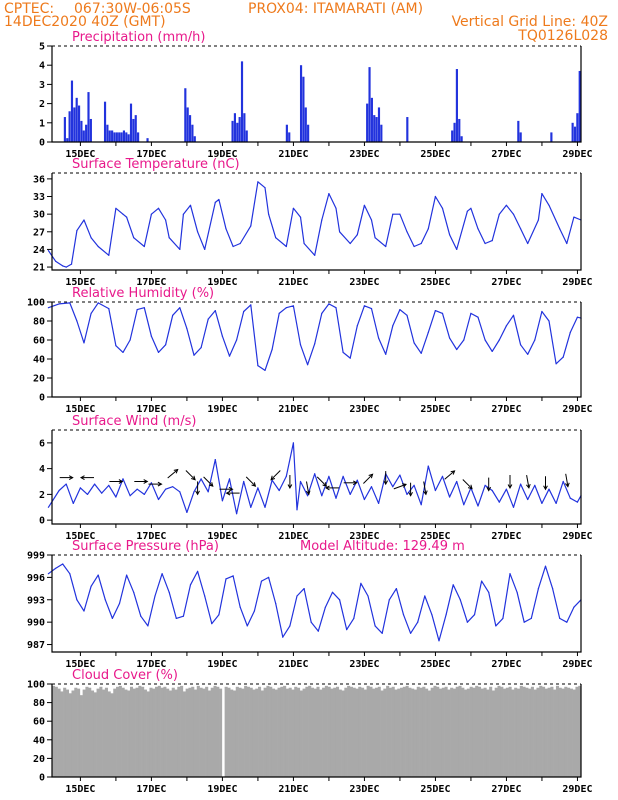 This screenshot has width=618, height=800. Describe the element at coordinates (316, 94) in the screenshot. I see `precip-frame` at that location.